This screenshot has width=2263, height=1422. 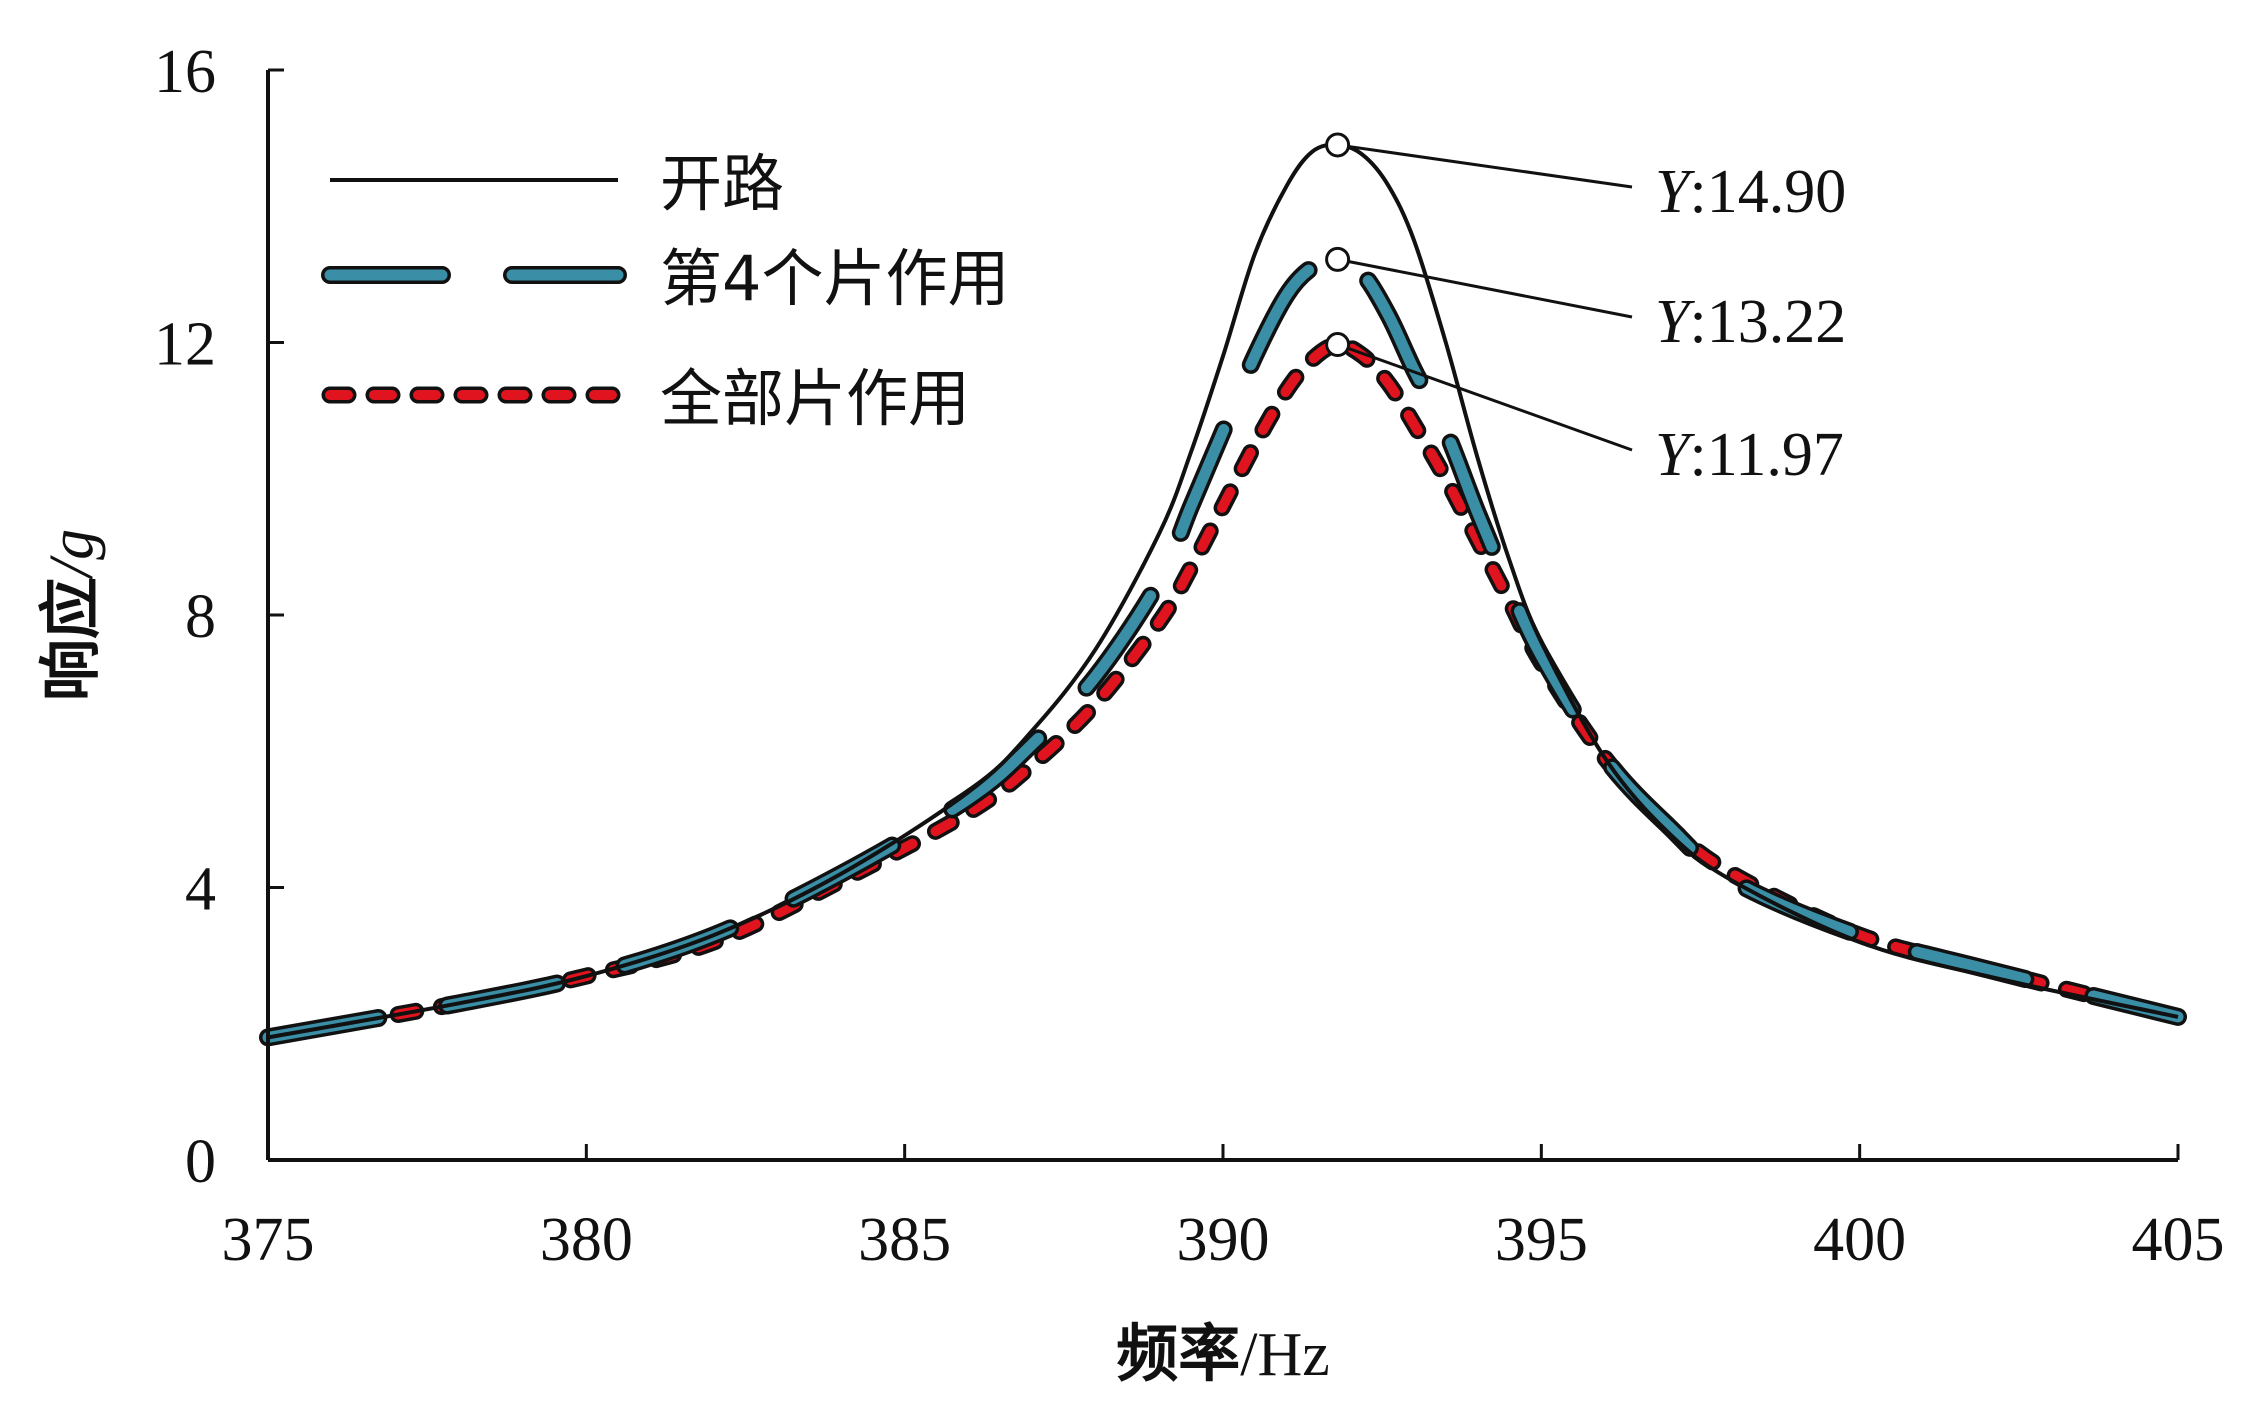 What do you see at coordinates (1859, 1240) in the screenshot?
I see `x-tick-label: 400` at bounding box center [1859, 1240].